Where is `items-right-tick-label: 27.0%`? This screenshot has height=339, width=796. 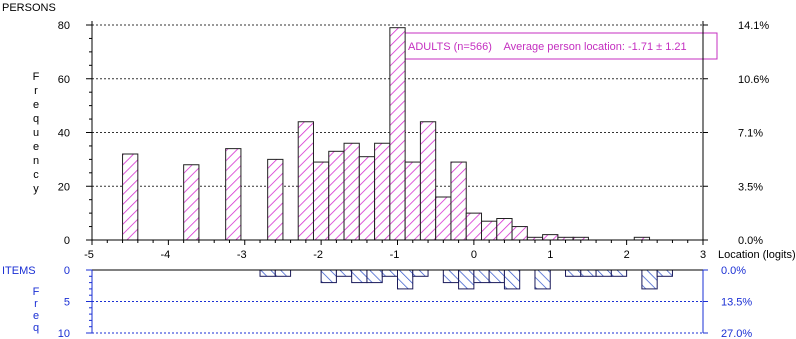
items-right-tick-label: 27.0% is located at coordinates (736, 333).